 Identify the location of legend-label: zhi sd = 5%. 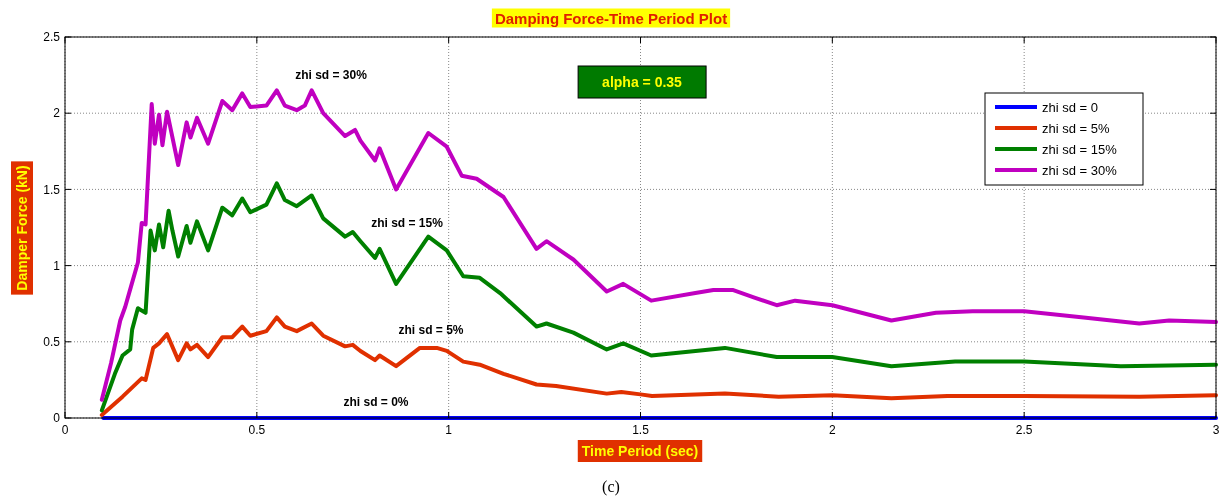
(1076, 128).